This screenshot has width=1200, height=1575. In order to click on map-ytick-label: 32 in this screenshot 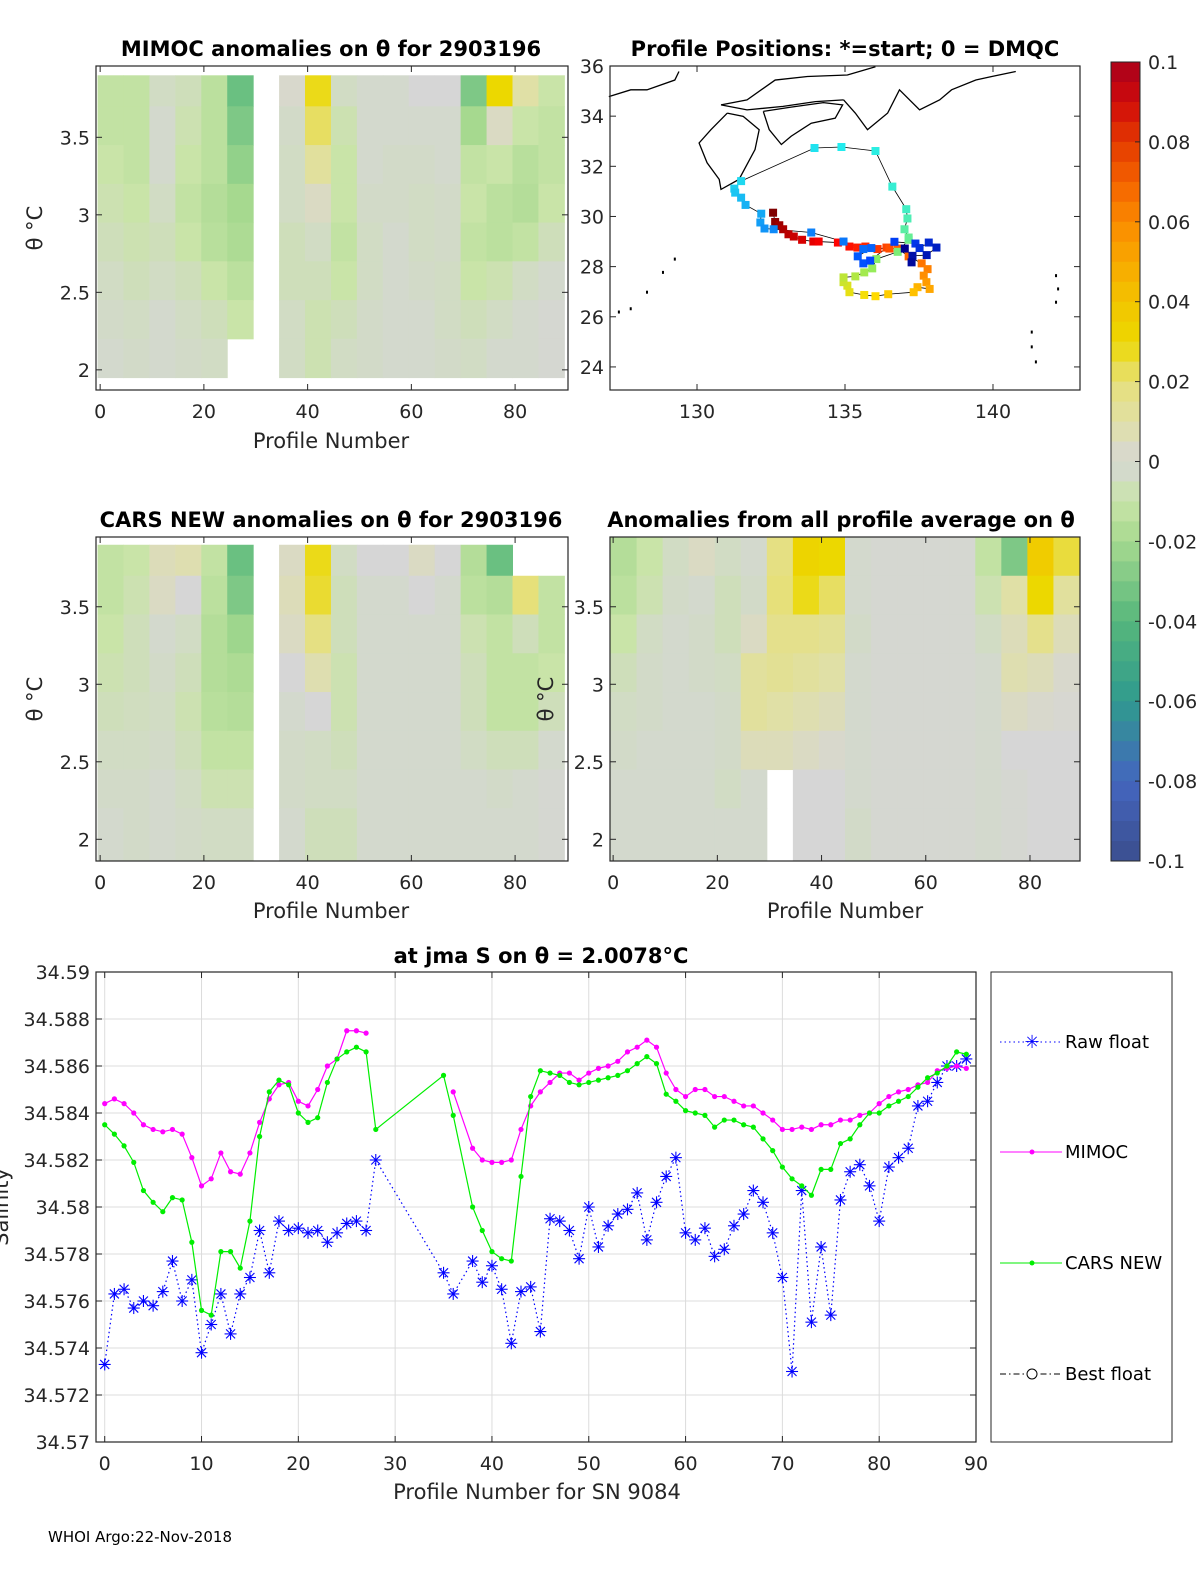, I will do `click(592, 167)`.